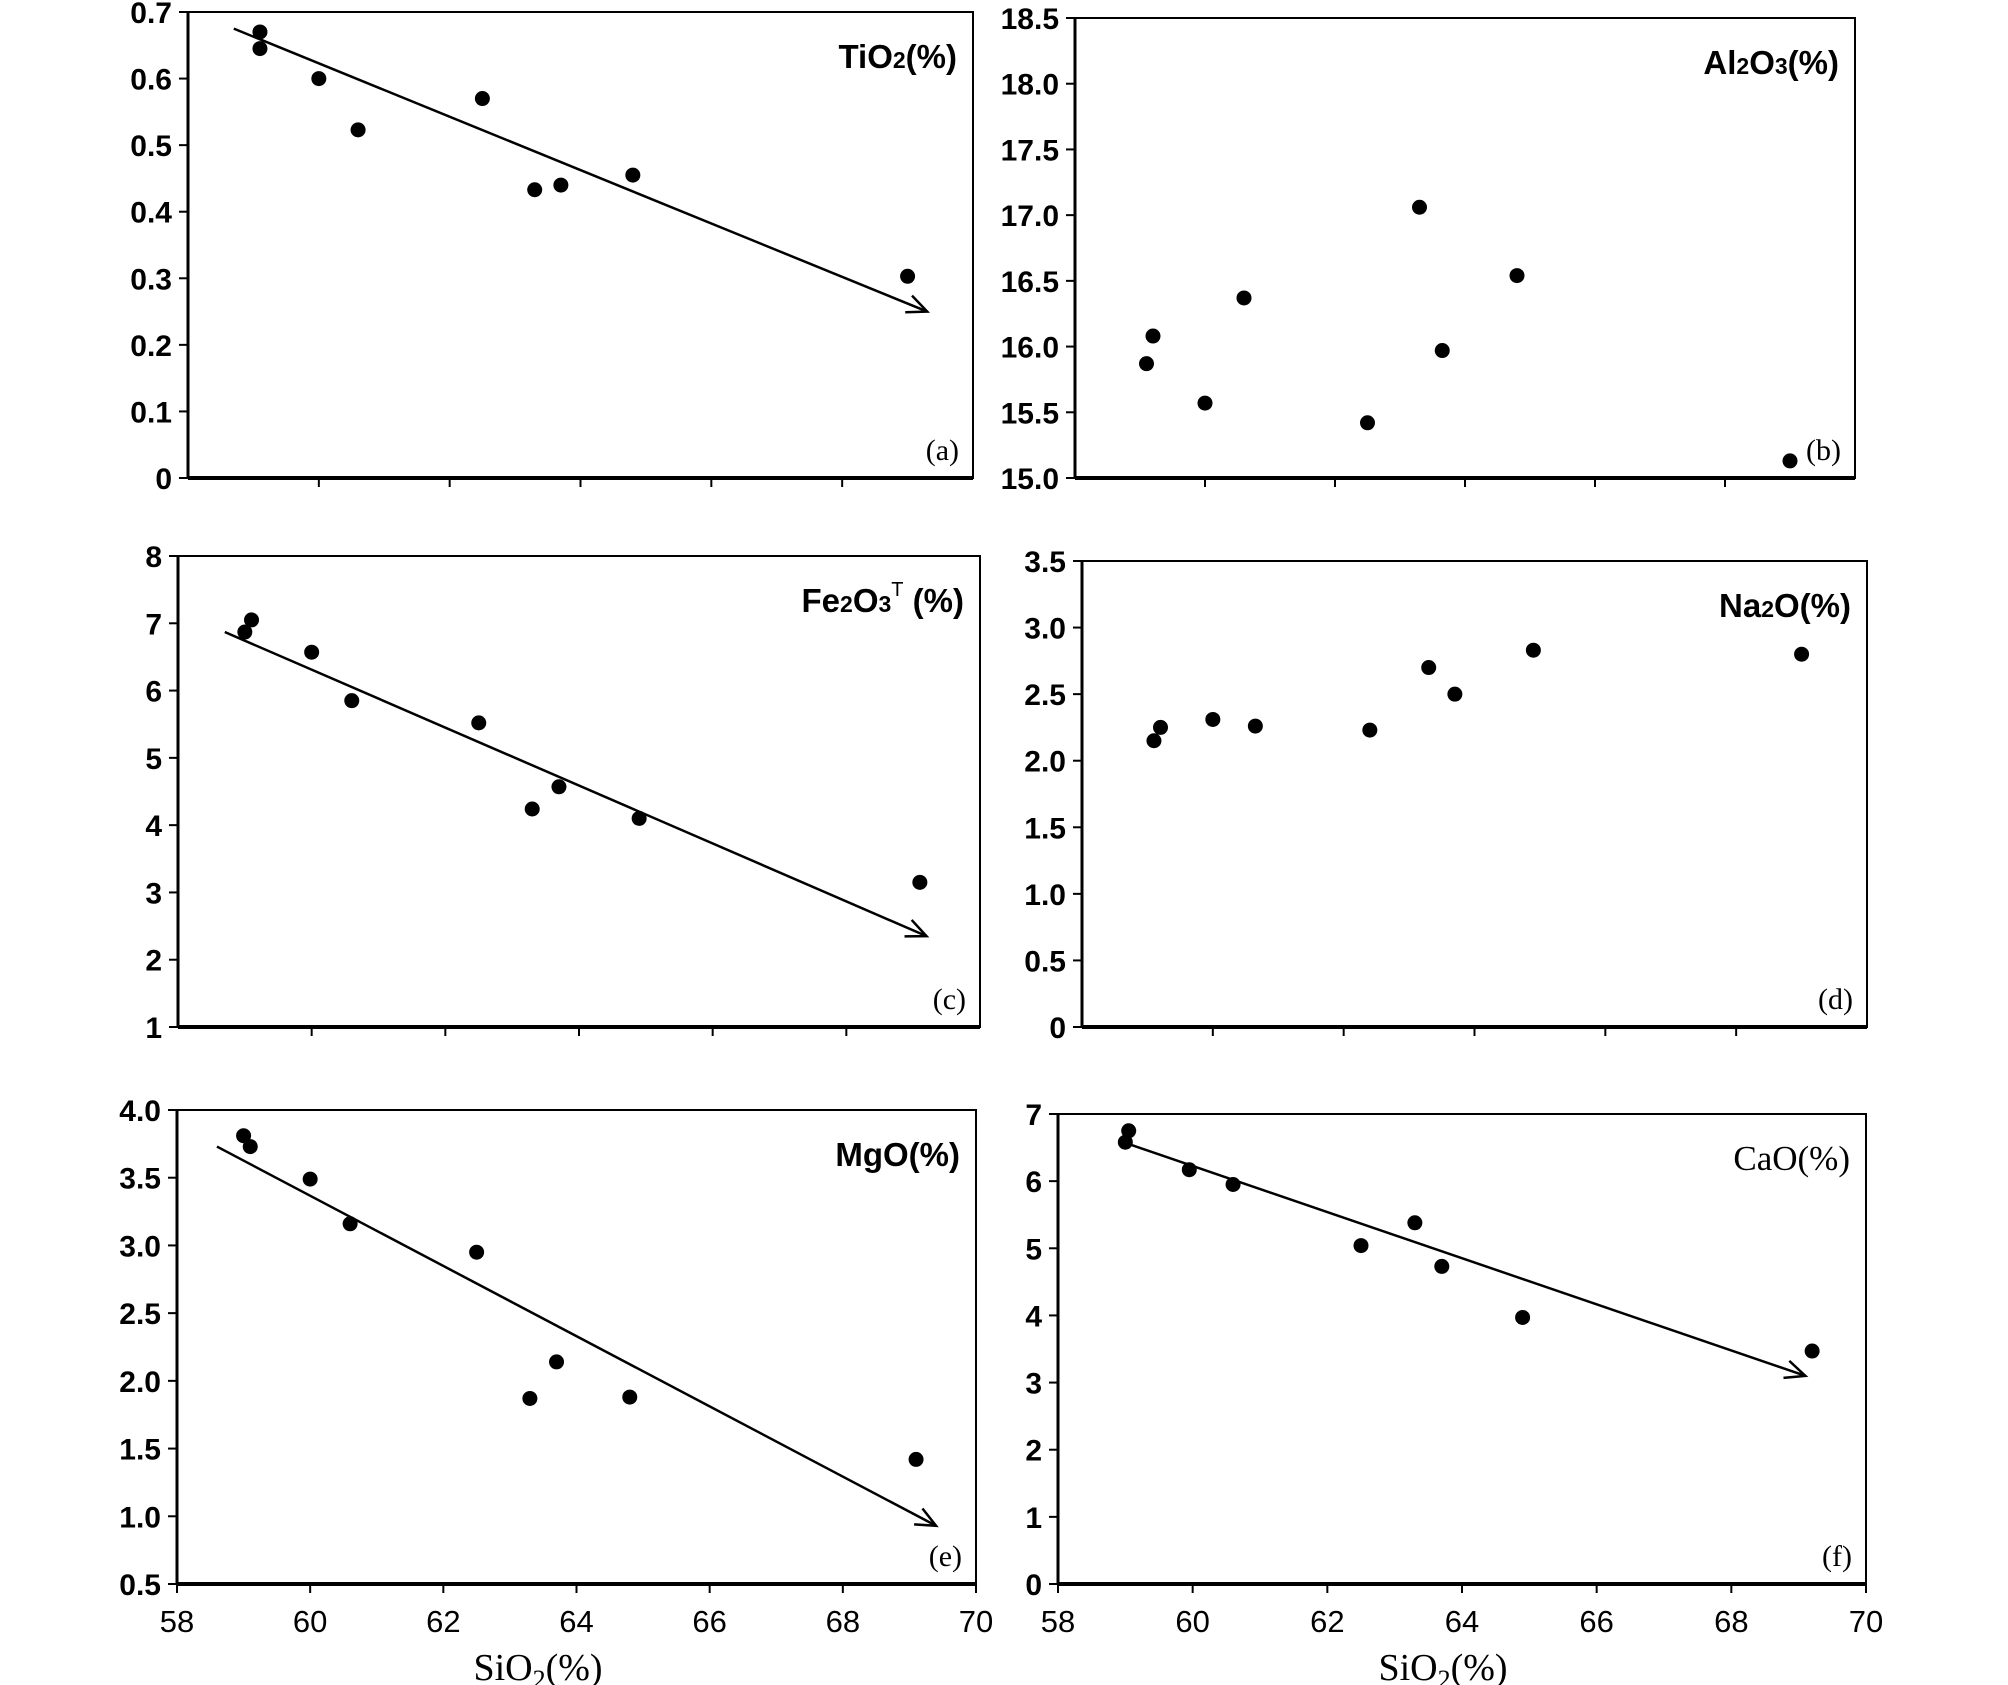  What do you see at coordinates (1045, 562) in the screenshot?
I see `y-tick-label-d: 3.5` at bounding box center [1045, 562].